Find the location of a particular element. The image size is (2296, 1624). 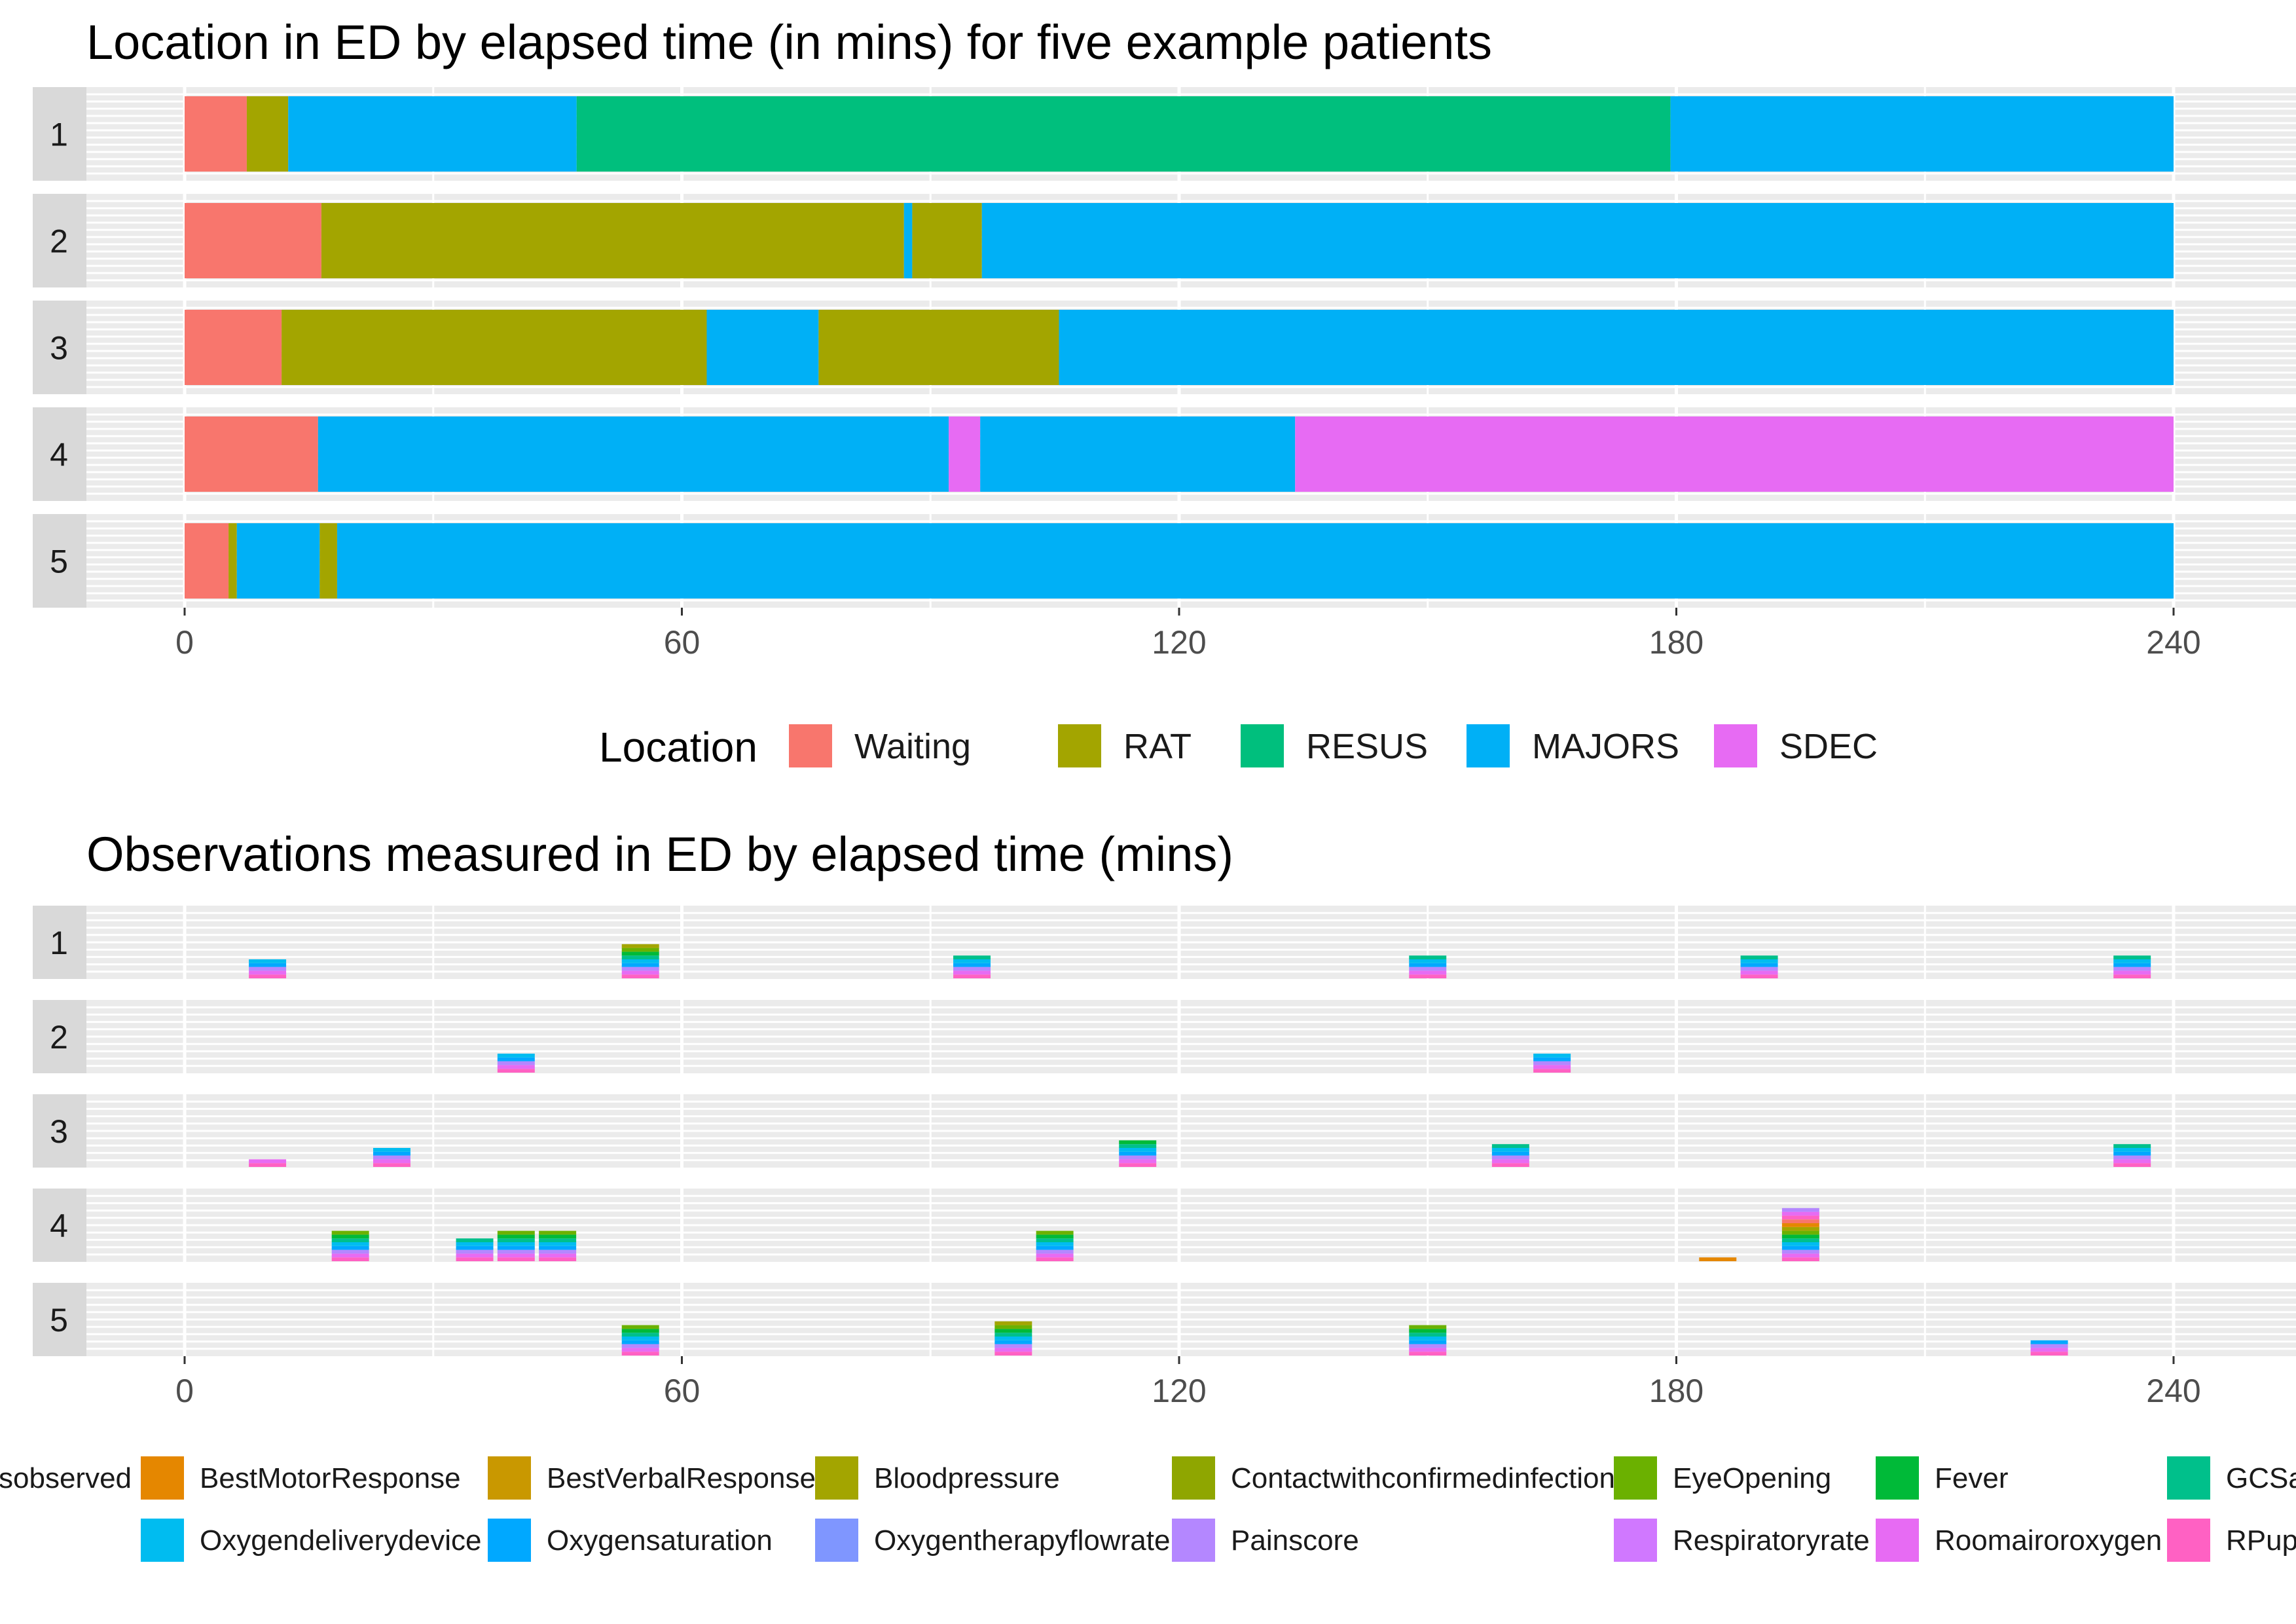

legend-label-bloodpressure: Bloodpressure is located at coordinates (967, 1478).